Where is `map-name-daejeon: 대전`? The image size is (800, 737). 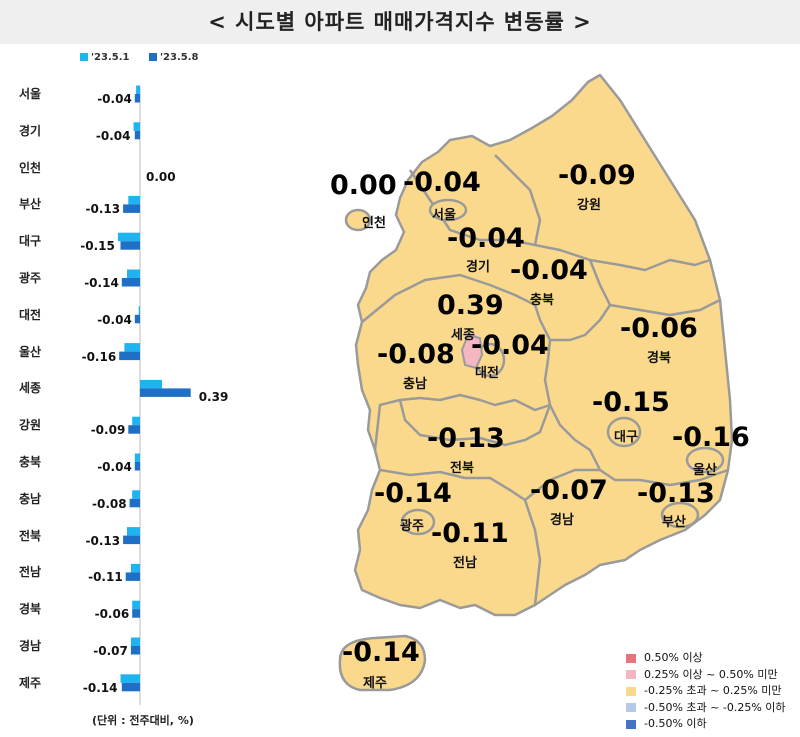
map-name-daejeon: 대전 is located at coordinates (487, 373).